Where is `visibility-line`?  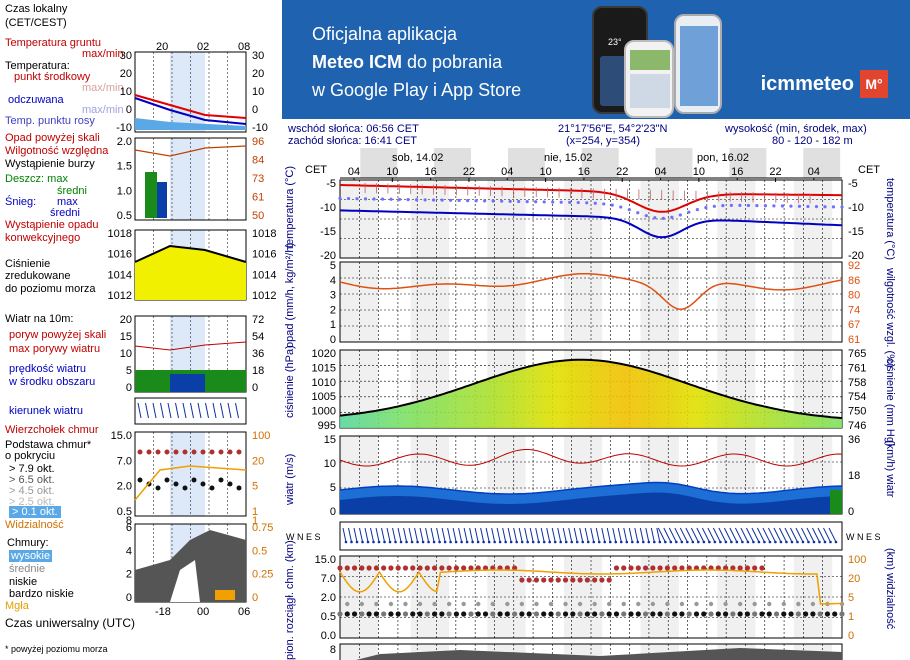 visibility-line is located at coordinates (591, 587).